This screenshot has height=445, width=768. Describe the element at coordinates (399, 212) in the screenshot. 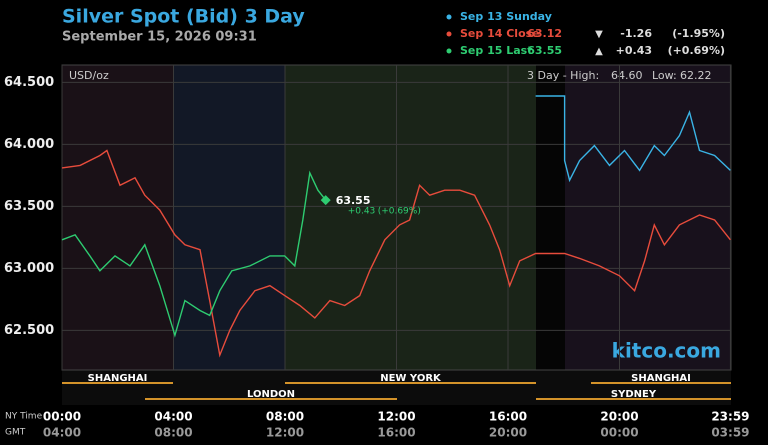

I see `last-change-pct: (+0.69%)` at that location.